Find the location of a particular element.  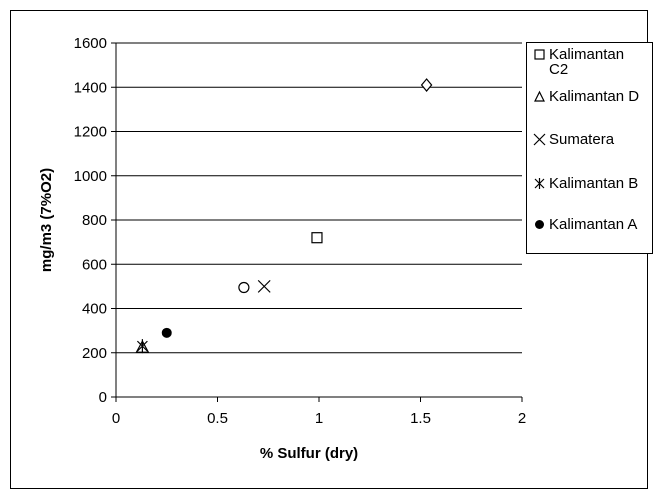

x-tick-label: 1.5 is located at coordinates (420, 418).